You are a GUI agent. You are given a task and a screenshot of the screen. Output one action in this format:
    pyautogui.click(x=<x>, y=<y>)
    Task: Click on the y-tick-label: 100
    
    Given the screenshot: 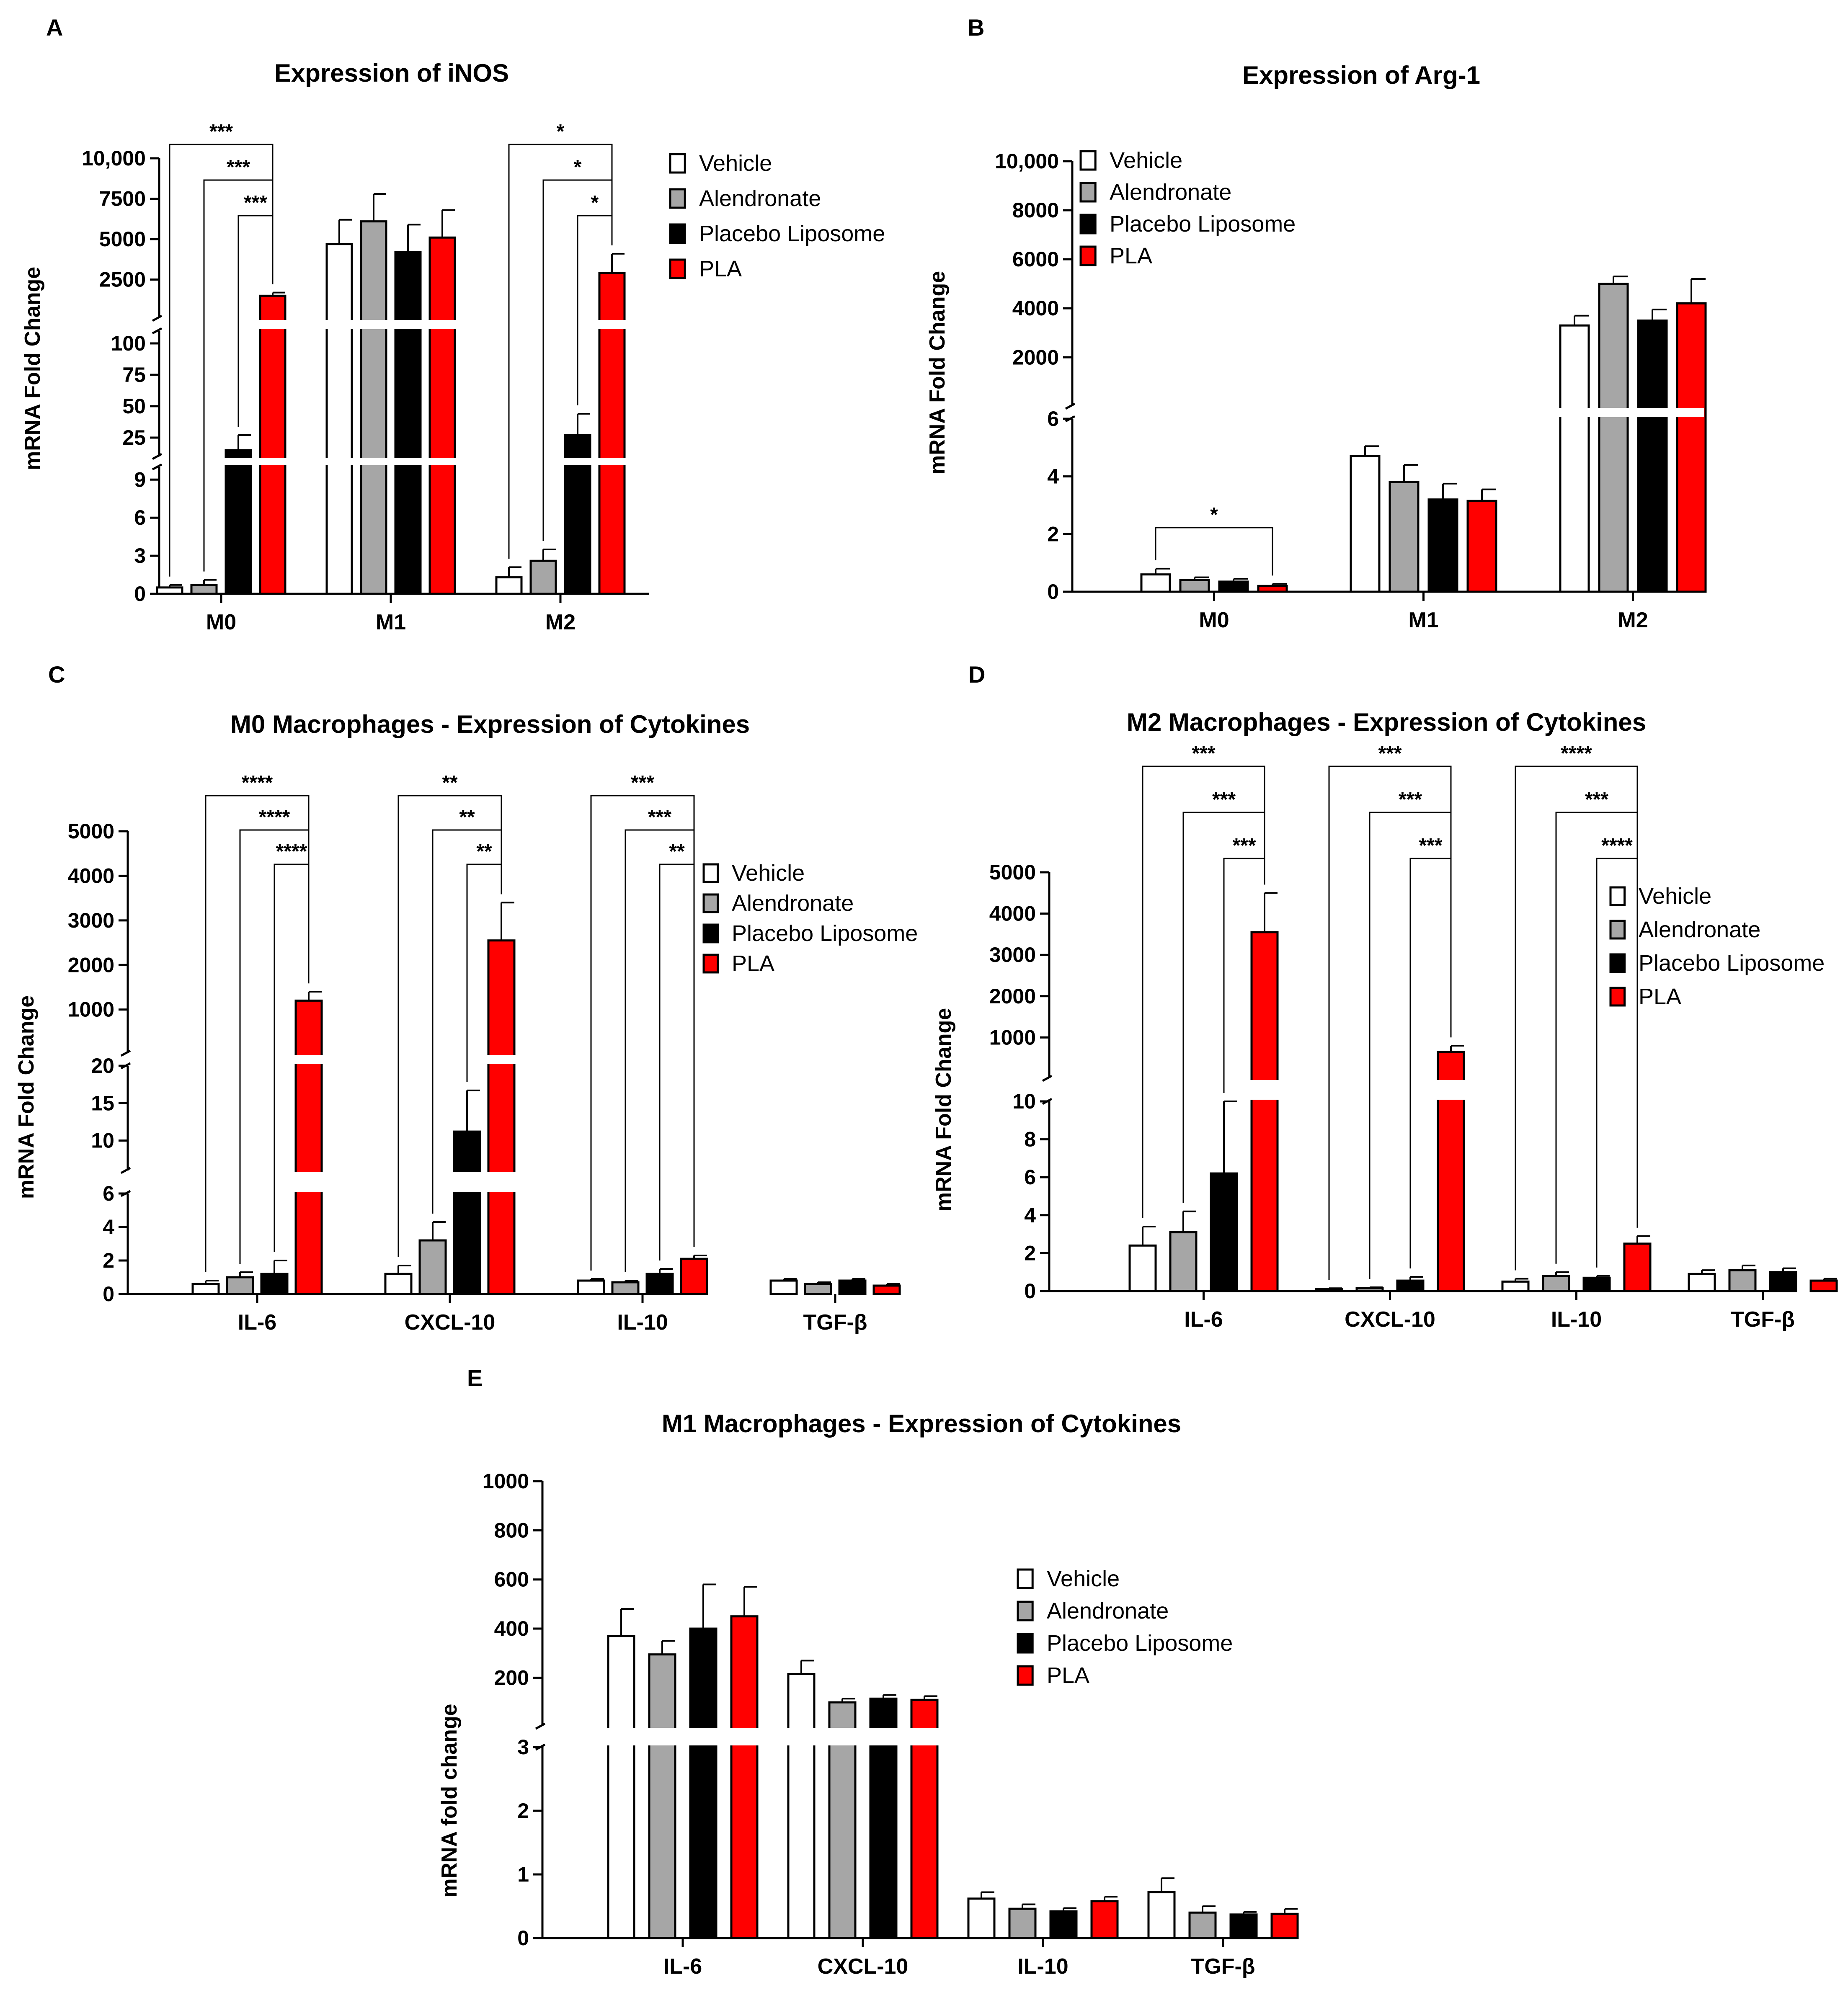 What is the action you would take?
    pyautogui.click(x=128, y=344)
    